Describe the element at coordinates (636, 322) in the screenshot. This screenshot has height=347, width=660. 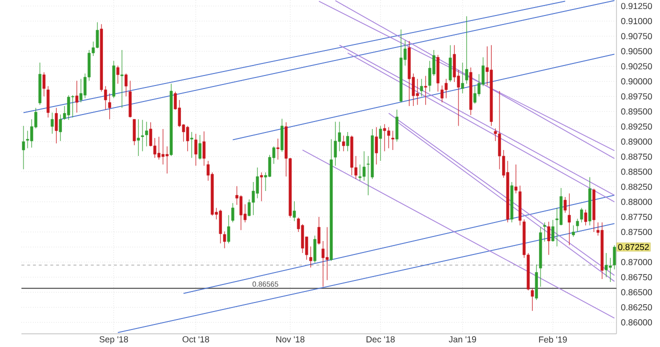
I see `y-tick-label: 0.86000` at that location.